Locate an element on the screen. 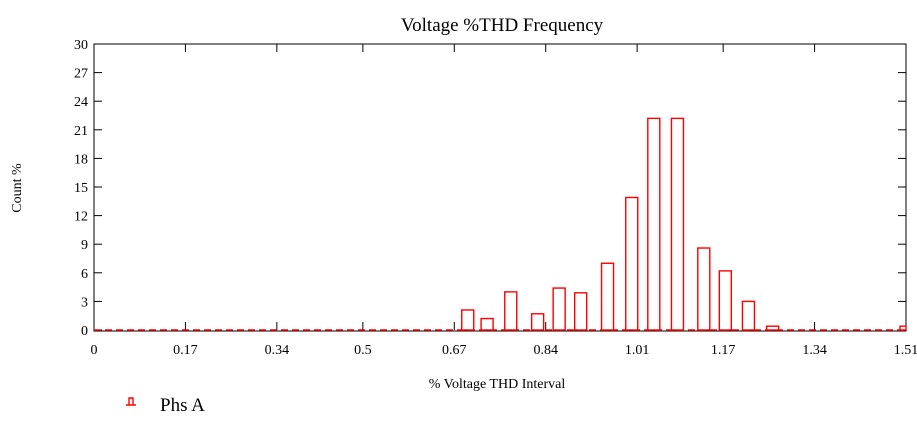  legend: Phs A is located at coordinates (165, 405).